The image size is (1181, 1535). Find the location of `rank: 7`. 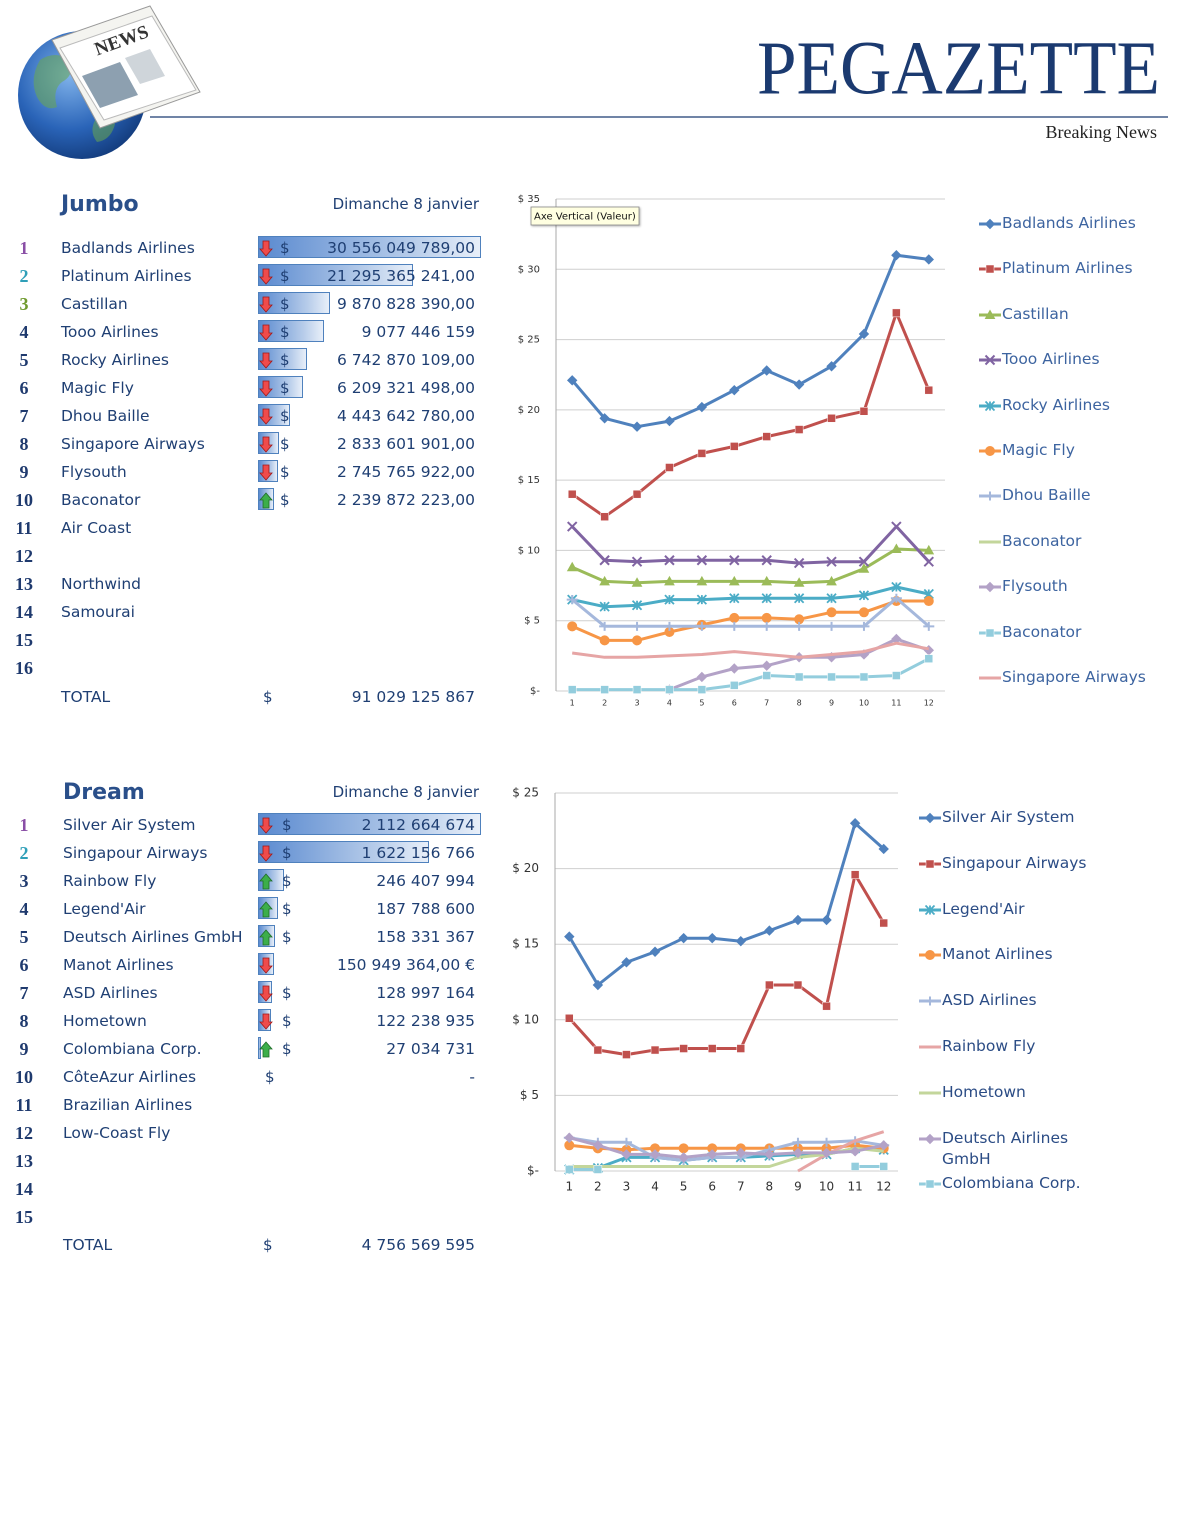

rank: 7 is located at coordinates (24, 416).